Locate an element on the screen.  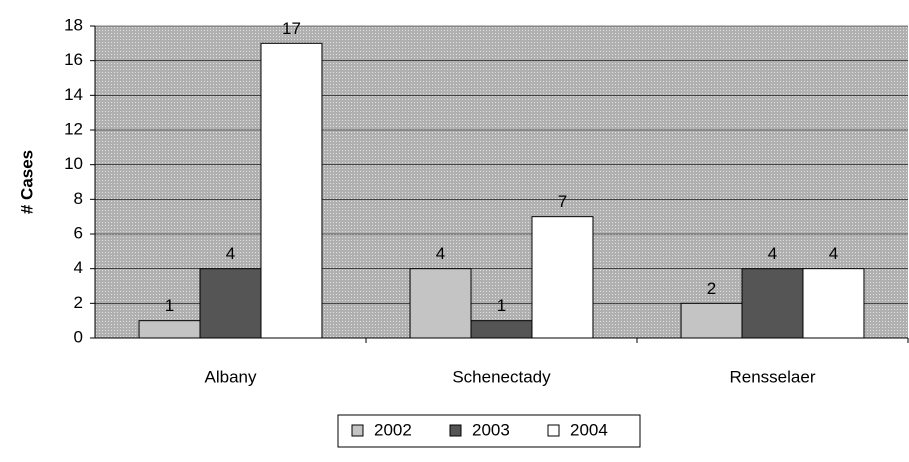
y-tick-label: 10 is located at coordinates (73, 163).